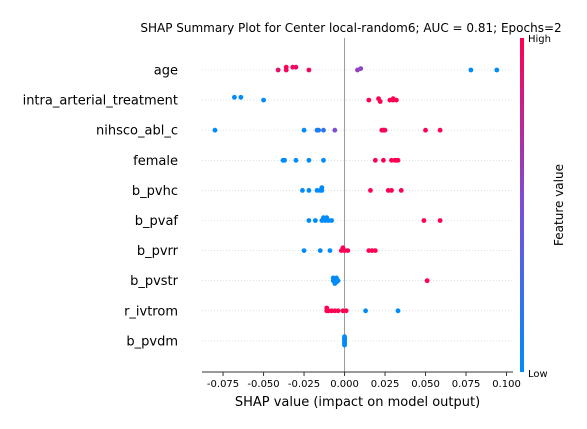  Describe the element at coordinates (155, 161) in the screenshot. I see `feature-label: female` at that location.